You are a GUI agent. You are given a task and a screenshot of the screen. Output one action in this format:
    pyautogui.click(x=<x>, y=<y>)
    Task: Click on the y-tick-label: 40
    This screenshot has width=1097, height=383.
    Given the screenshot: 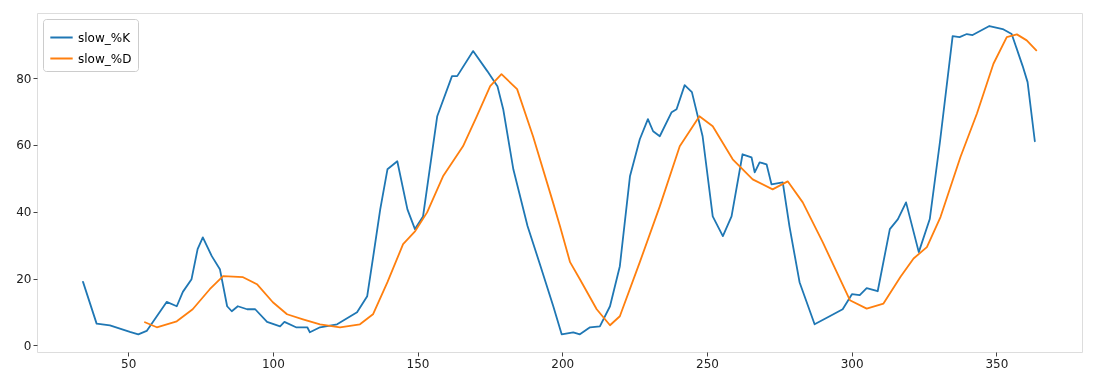 What is the action you would take?
    pyautogui.click(x=24, y=212)
    